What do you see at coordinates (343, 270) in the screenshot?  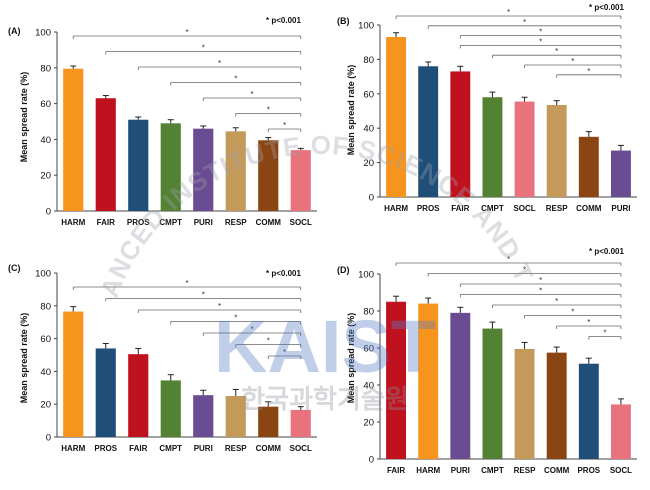 I see `panel-label: (D)` at bounding box center [343, 270].